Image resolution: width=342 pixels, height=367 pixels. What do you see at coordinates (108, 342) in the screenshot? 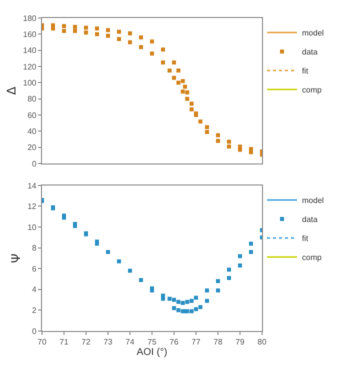
I see `x-tick-label: 73` at bounding box center [108, 342].